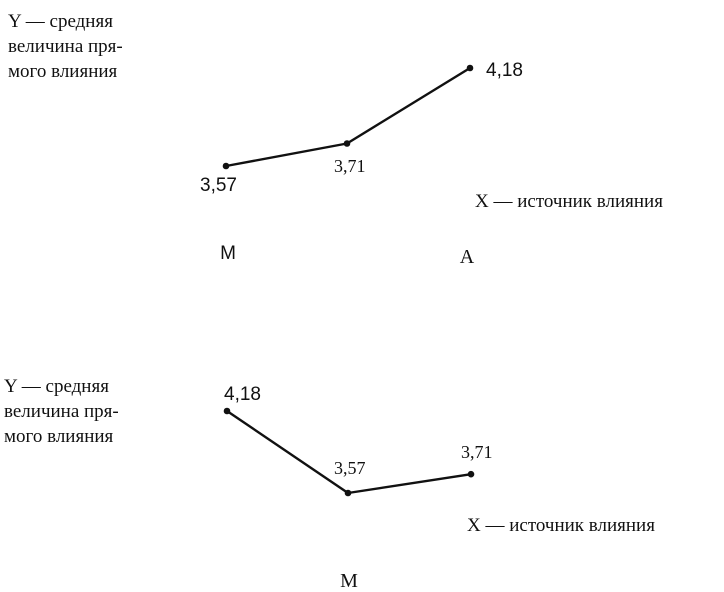  Describe the element at coordinates (477, 452) in the screenshot. I see `chart-2-data-label-3: 3,71` at that location.